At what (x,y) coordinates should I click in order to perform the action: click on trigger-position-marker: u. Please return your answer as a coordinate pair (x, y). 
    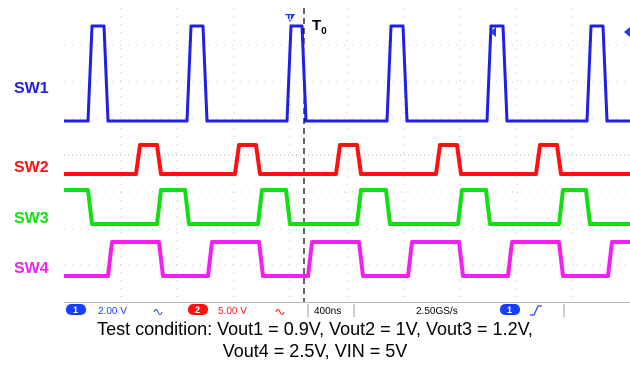
    Looking at the image, I should click on (290, 17).